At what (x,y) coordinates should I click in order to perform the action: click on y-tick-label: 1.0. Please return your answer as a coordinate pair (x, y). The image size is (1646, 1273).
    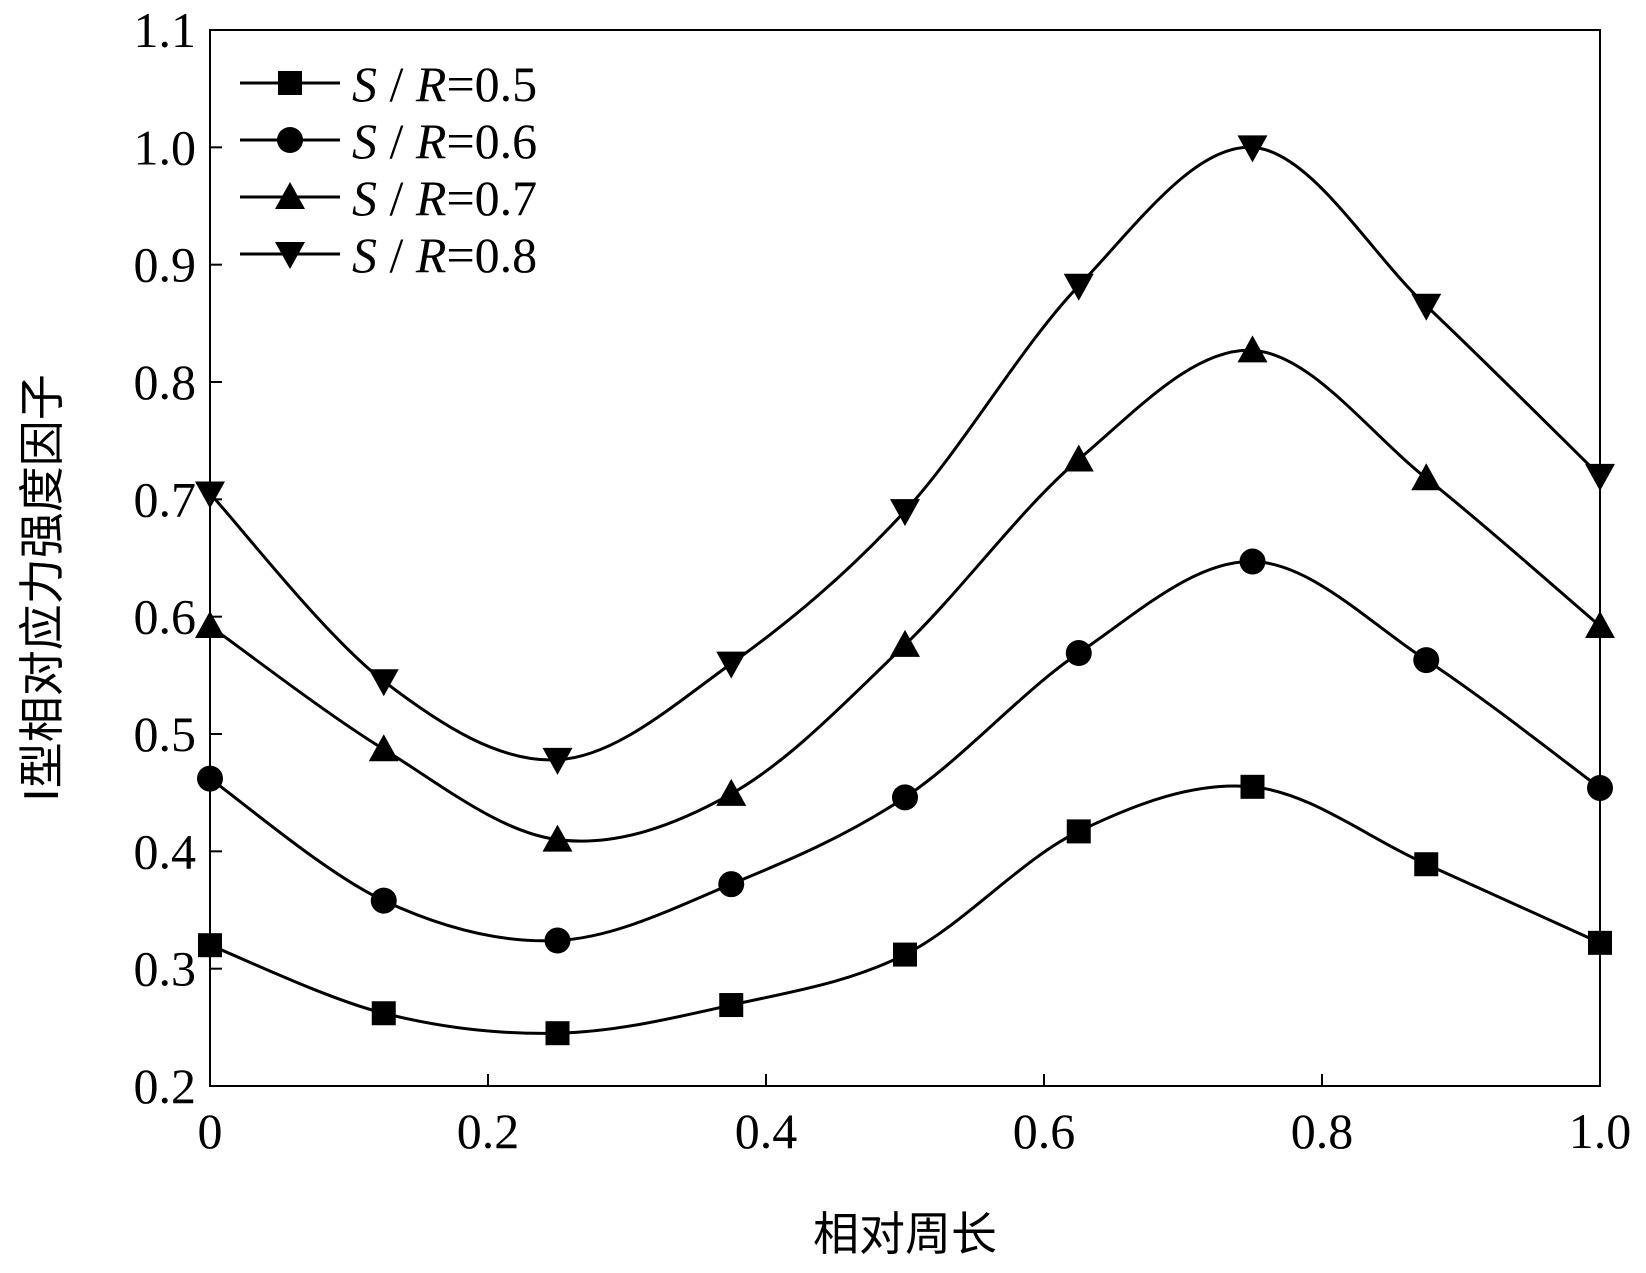
    Looking at the image, I should click on (165, 147).